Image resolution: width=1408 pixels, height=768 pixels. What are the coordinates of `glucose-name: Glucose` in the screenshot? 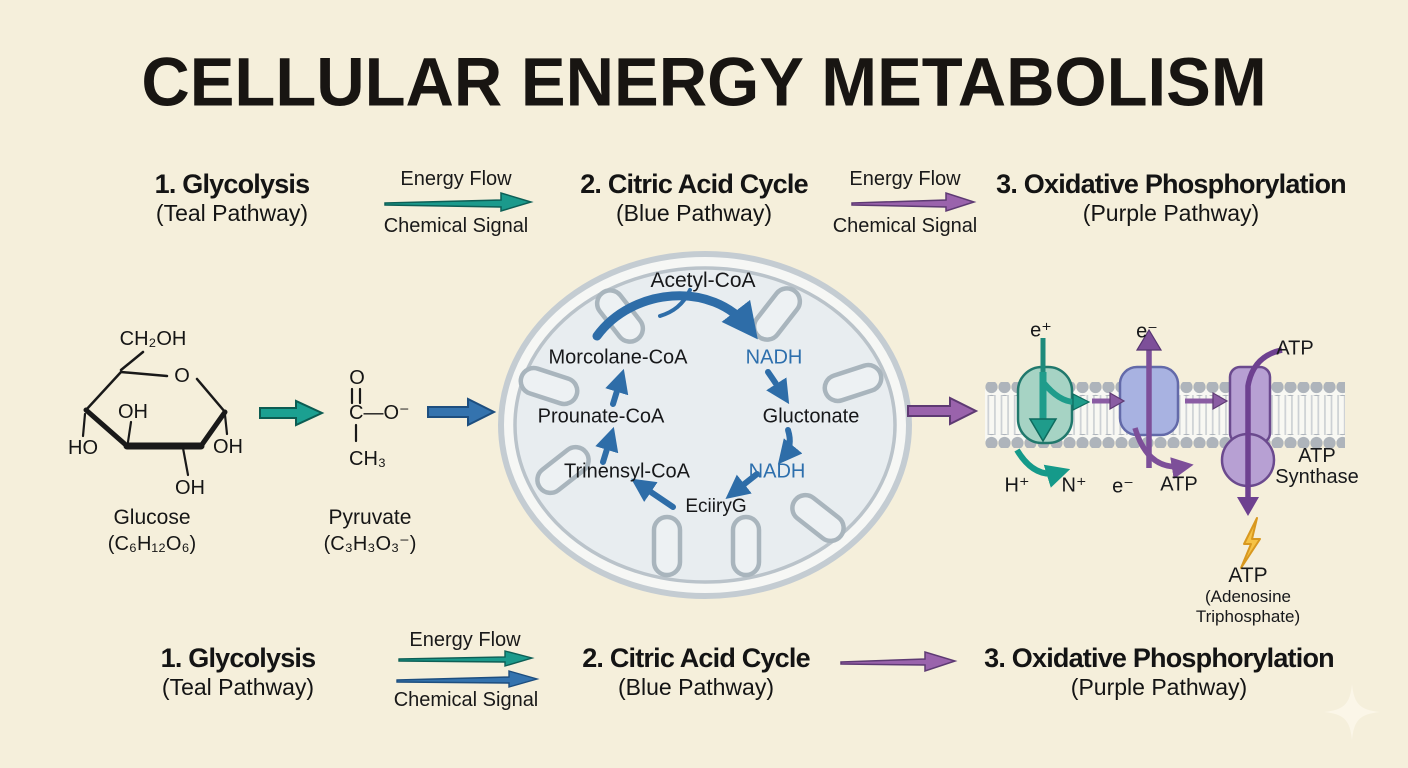 It's located at (152, 517).